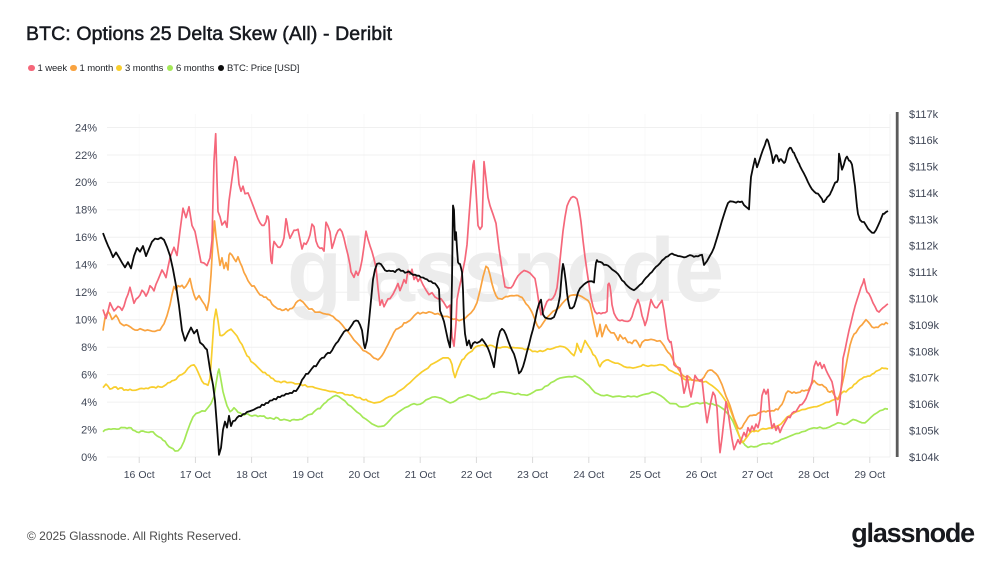  Describe the element at coordinates (645, 475) in the screenshot. I see `svg-text: 25 Oct` at that location.